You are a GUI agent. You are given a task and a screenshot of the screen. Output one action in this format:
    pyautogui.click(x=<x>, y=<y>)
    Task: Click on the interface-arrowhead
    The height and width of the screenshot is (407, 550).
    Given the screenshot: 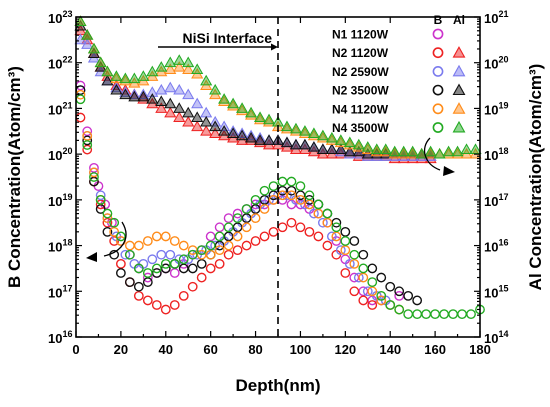 What is the action you would take?
    pyautogui.click(x=274, y=47)
    